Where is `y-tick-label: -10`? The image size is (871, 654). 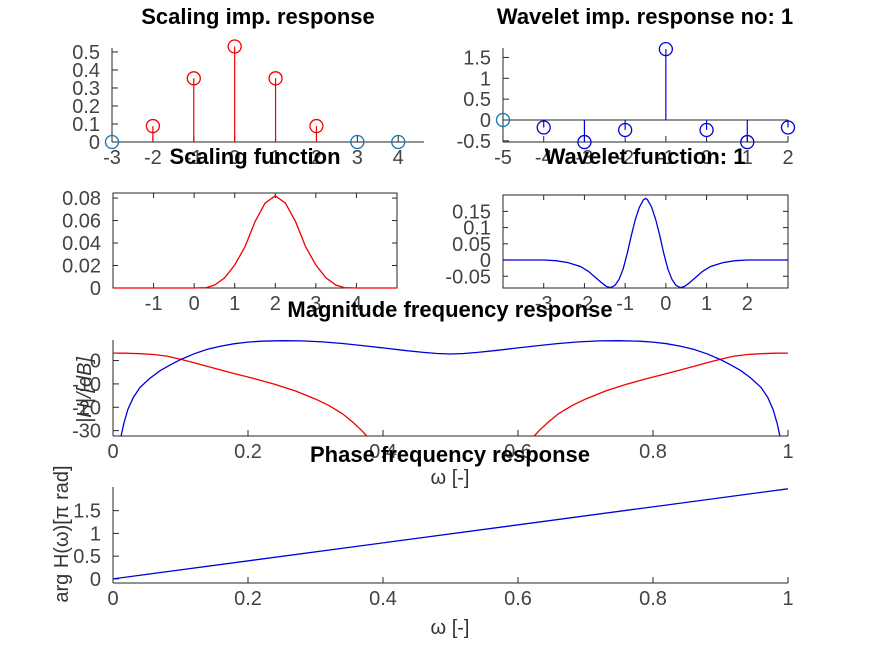 y-tick-label: -10 is located at coordinates (86, 385).